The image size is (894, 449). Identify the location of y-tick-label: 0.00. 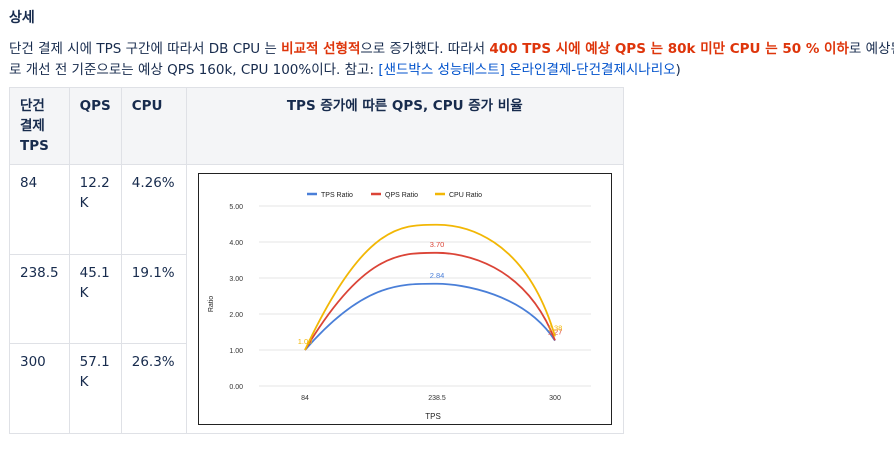
(236, 387).